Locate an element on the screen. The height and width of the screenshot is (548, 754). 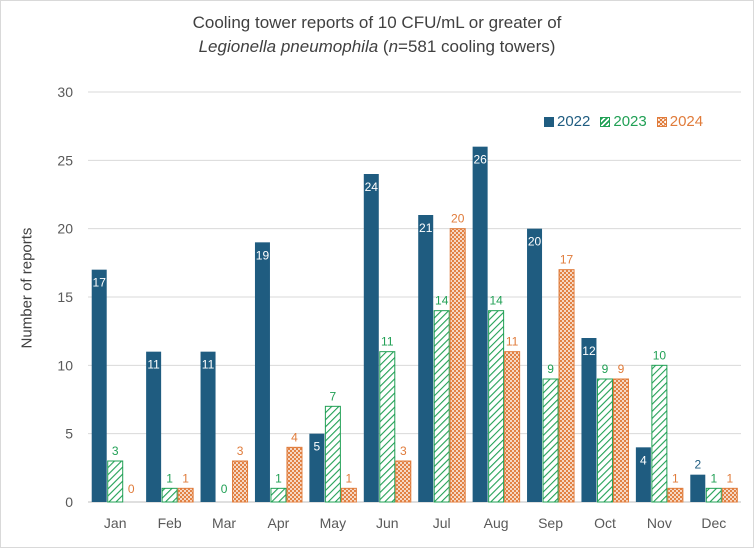
y-tick-label: 15 is located at coordinates (65, 297).